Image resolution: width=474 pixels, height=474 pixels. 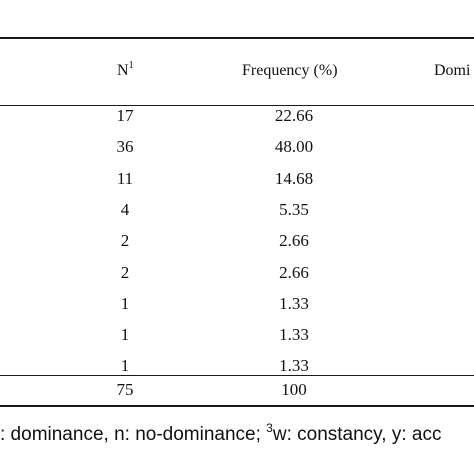 What do you see at coordinates (125, 146) in the screenshot?
I see `table-cell-n: 36` at bounding box center [125, 146].